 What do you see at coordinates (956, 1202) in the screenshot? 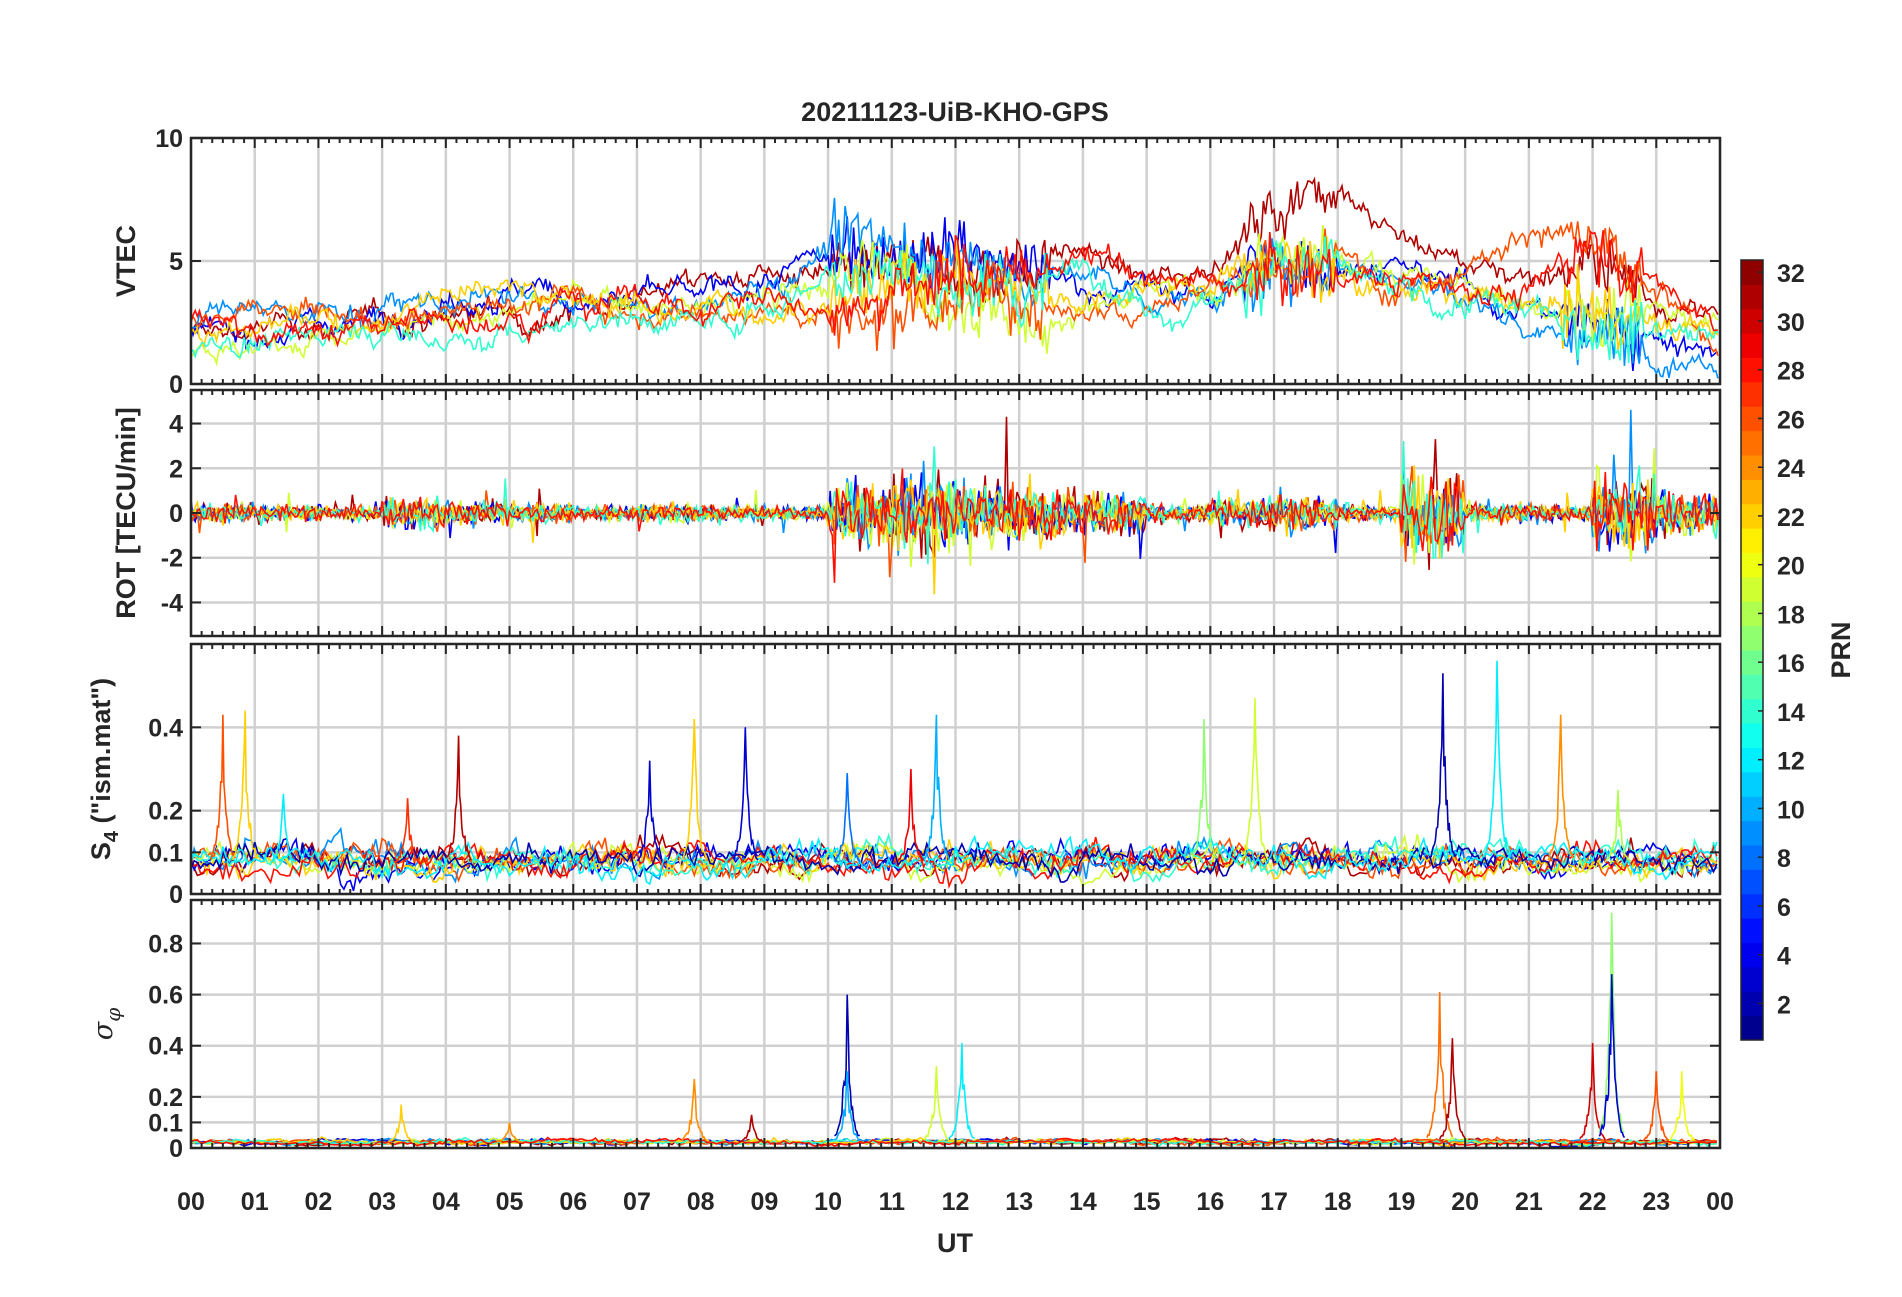
I see `x-tick-label: 12` at bounding box center [956, 1202].